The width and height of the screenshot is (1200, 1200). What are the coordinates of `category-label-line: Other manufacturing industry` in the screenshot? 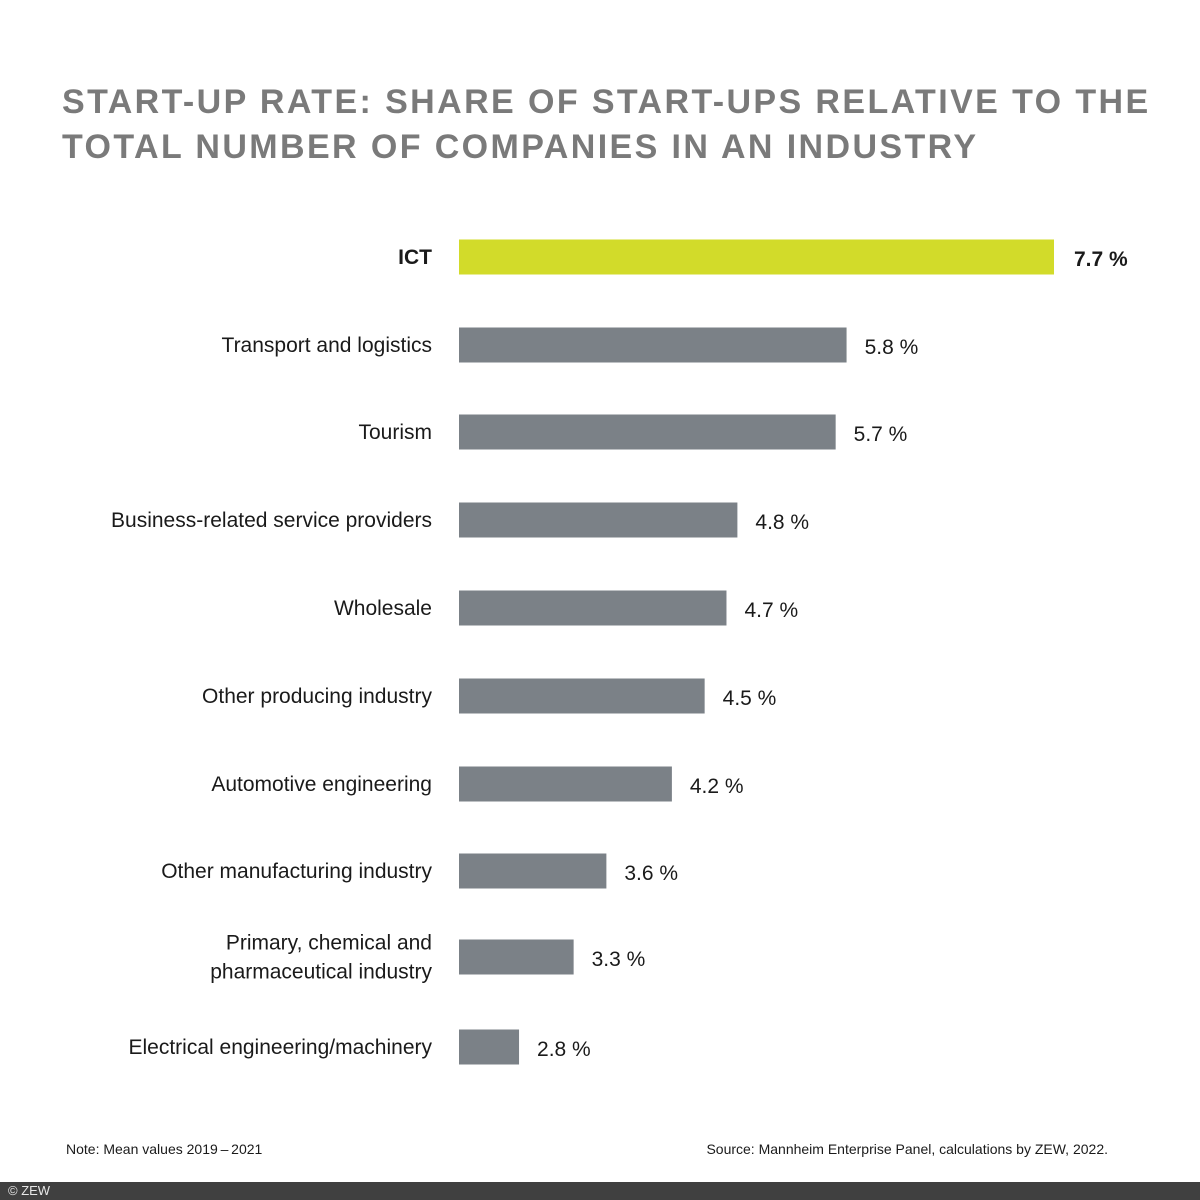 It's located at (296, 871).